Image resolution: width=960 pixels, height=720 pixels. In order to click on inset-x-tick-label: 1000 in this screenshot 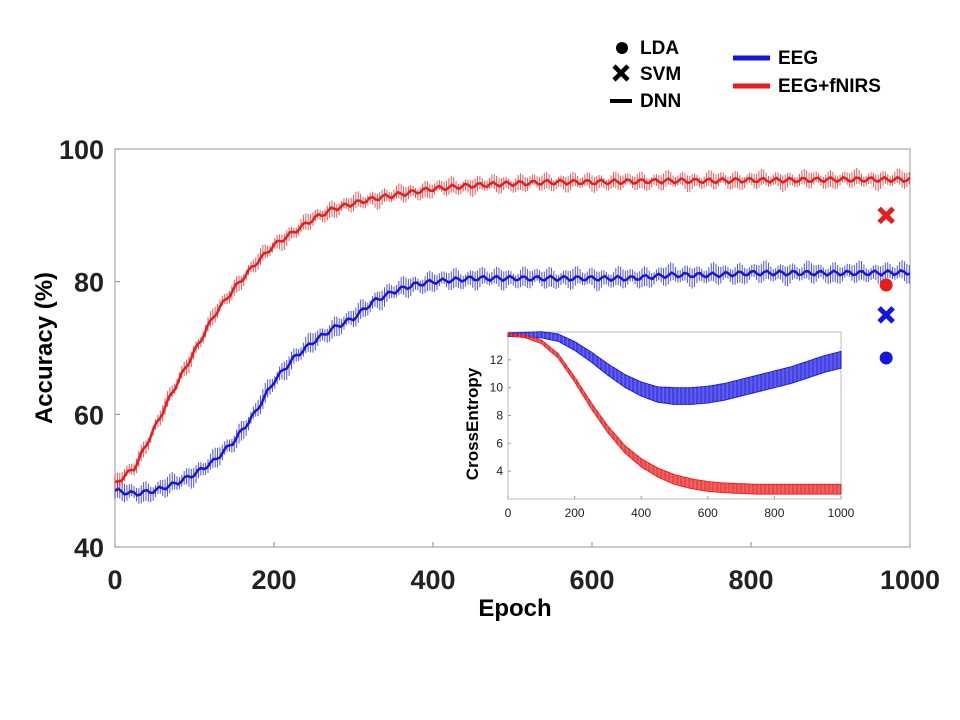, I will do `click(841, 513)`.